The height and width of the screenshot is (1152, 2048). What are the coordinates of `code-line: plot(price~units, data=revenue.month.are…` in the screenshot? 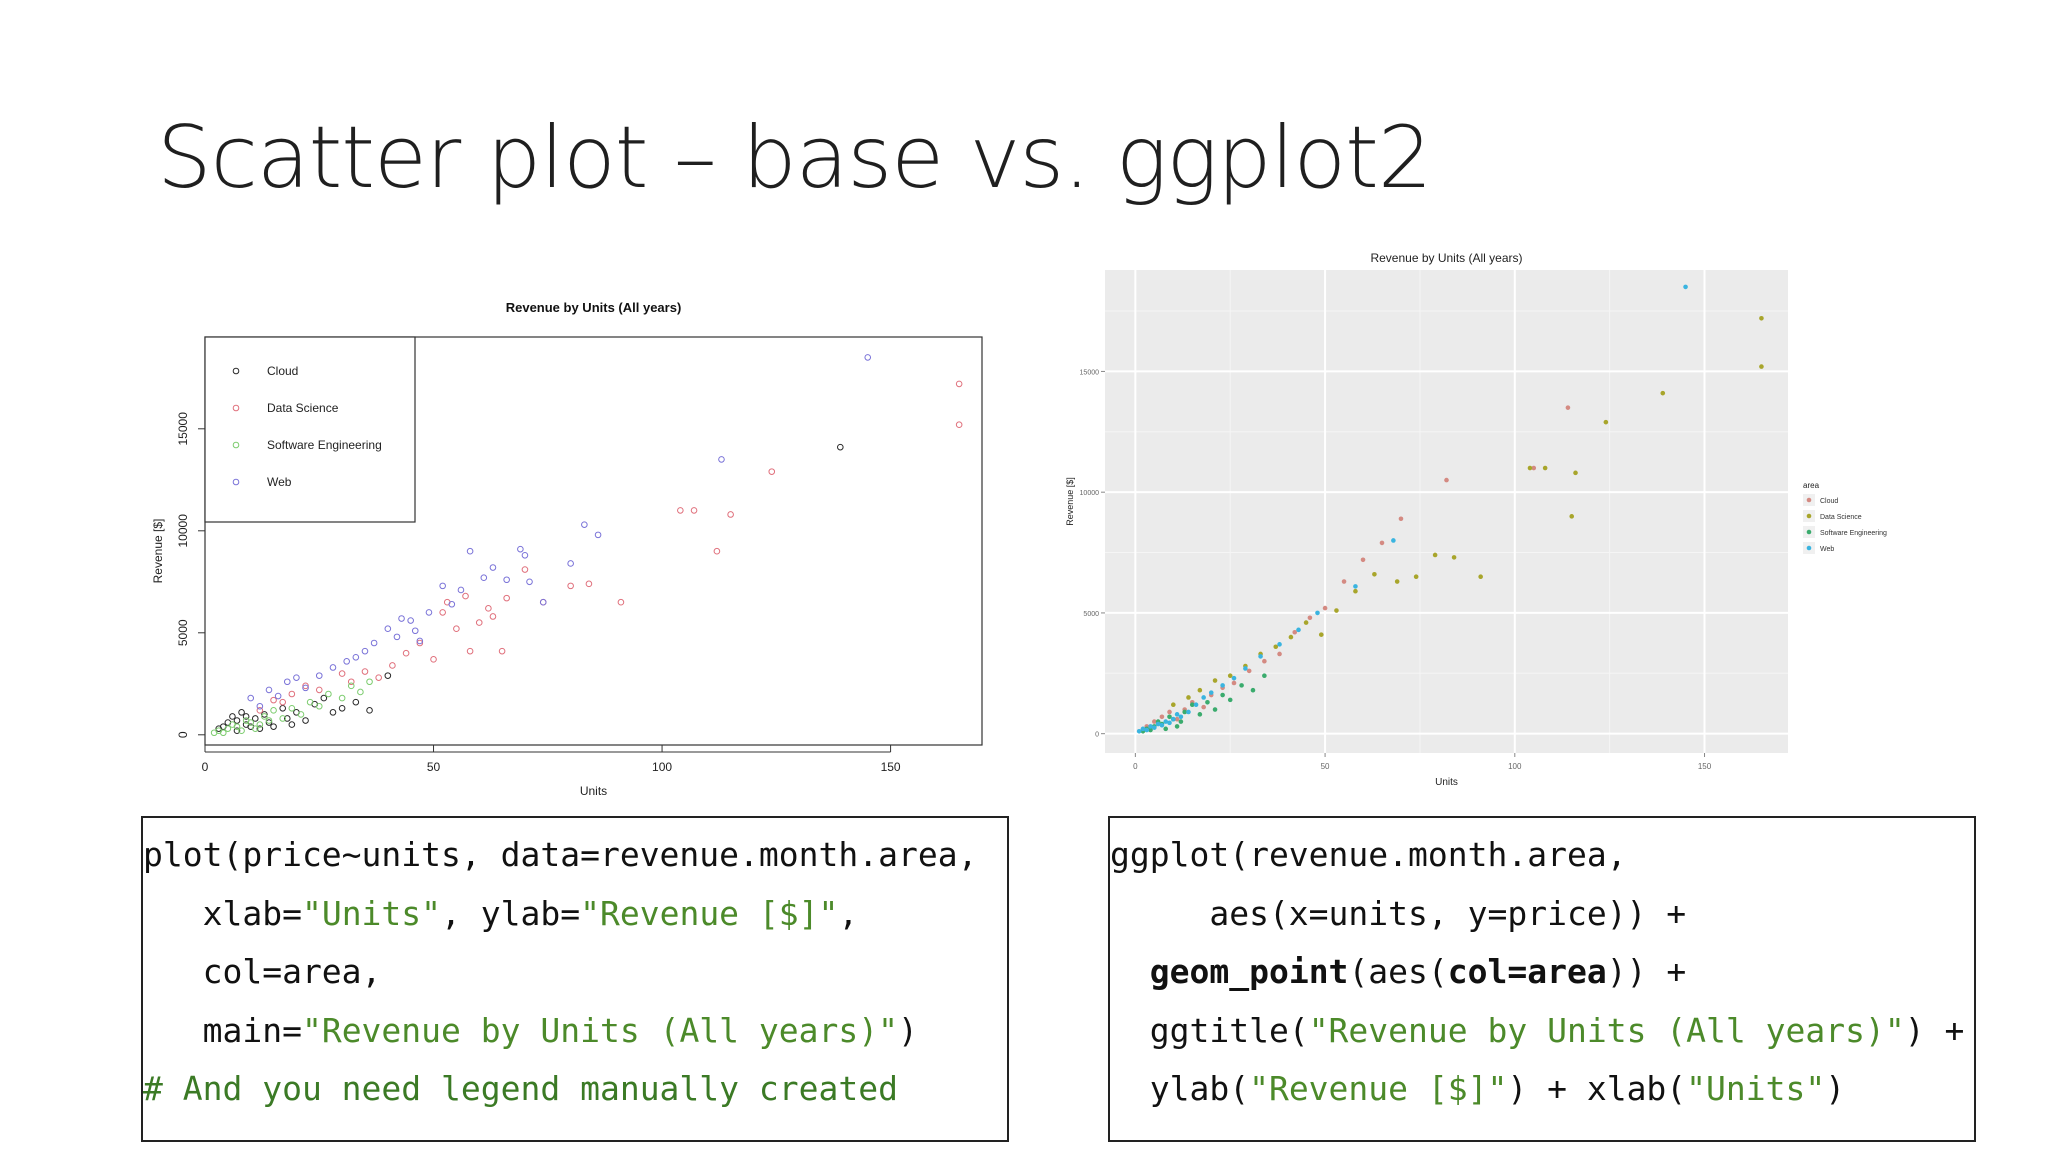 It's located at (575, 855).